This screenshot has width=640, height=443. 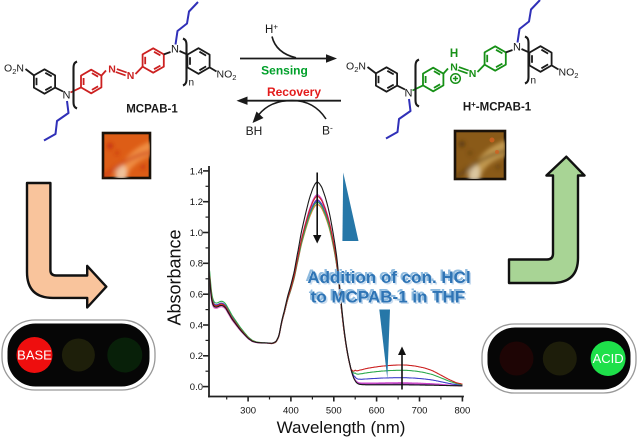 I want to click on svg-text: 0.6, so click(x=196, y=295).